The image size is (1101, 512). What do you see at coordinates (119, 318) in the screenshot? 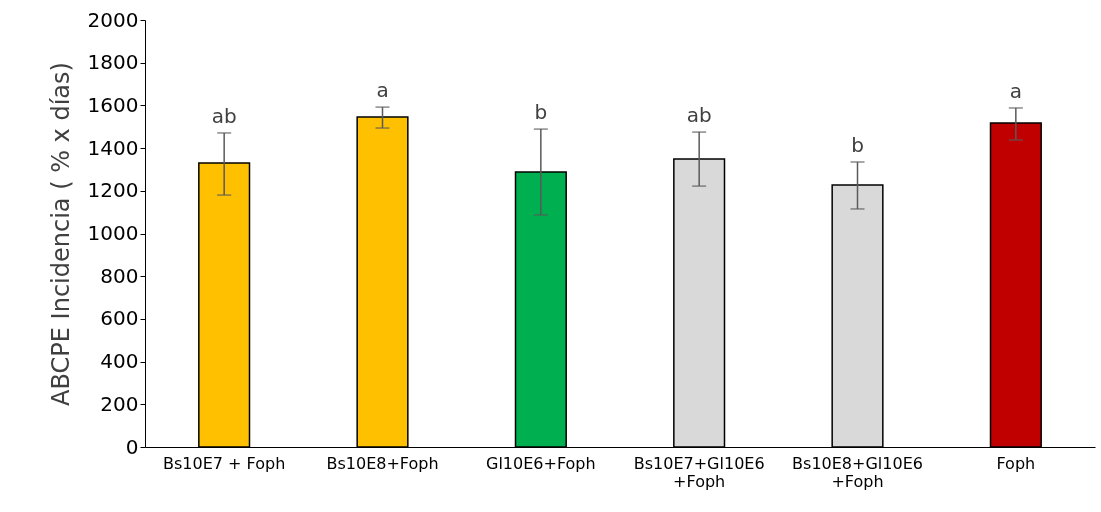
I see `y-tick-label: 600` at bounding box center [119, 318].